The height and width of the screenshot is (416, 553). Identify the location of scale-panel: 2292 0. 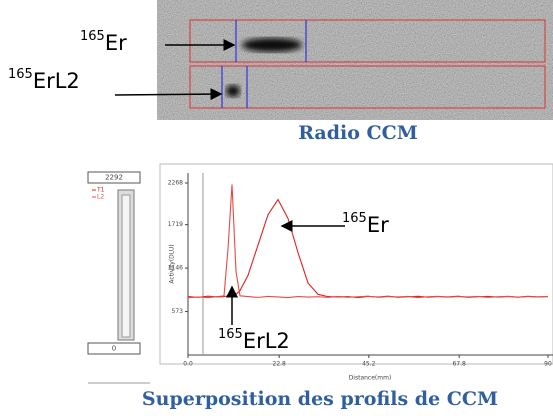
(118, 277).